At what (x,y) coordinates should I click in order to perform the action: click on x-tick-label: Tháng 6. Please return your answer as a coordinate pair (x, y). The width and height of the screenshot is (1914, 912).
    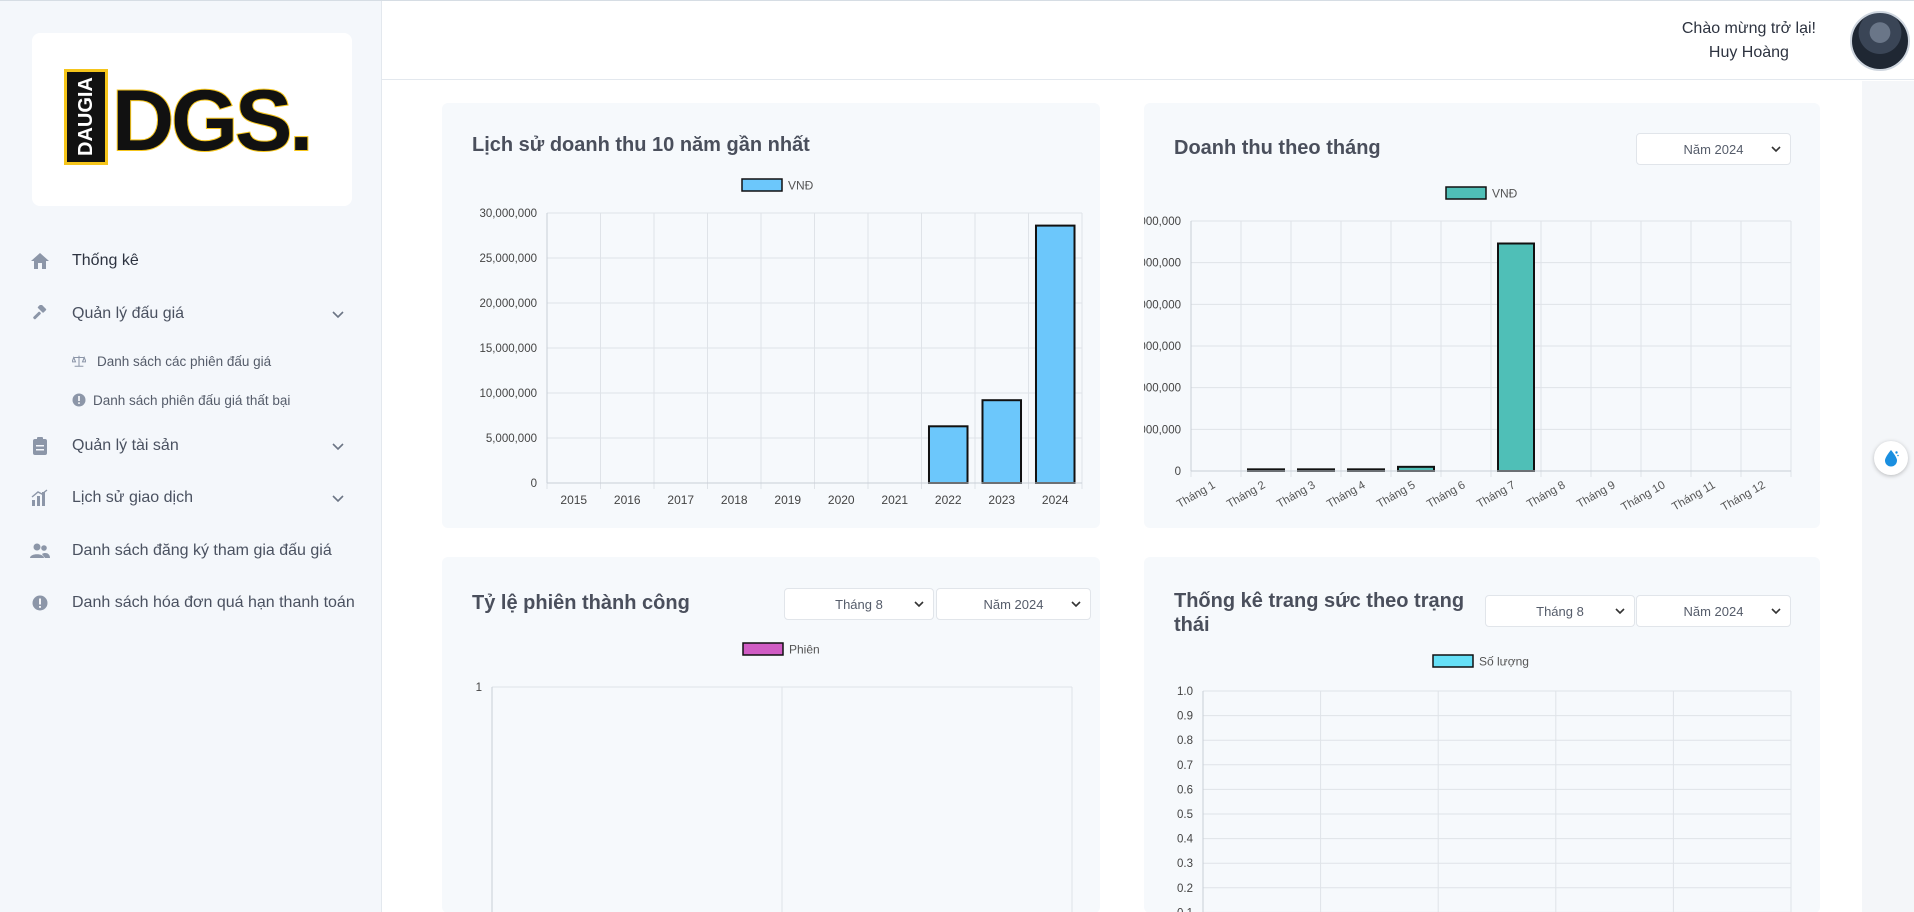
    Looking at the image, I should click on (1446, 494).